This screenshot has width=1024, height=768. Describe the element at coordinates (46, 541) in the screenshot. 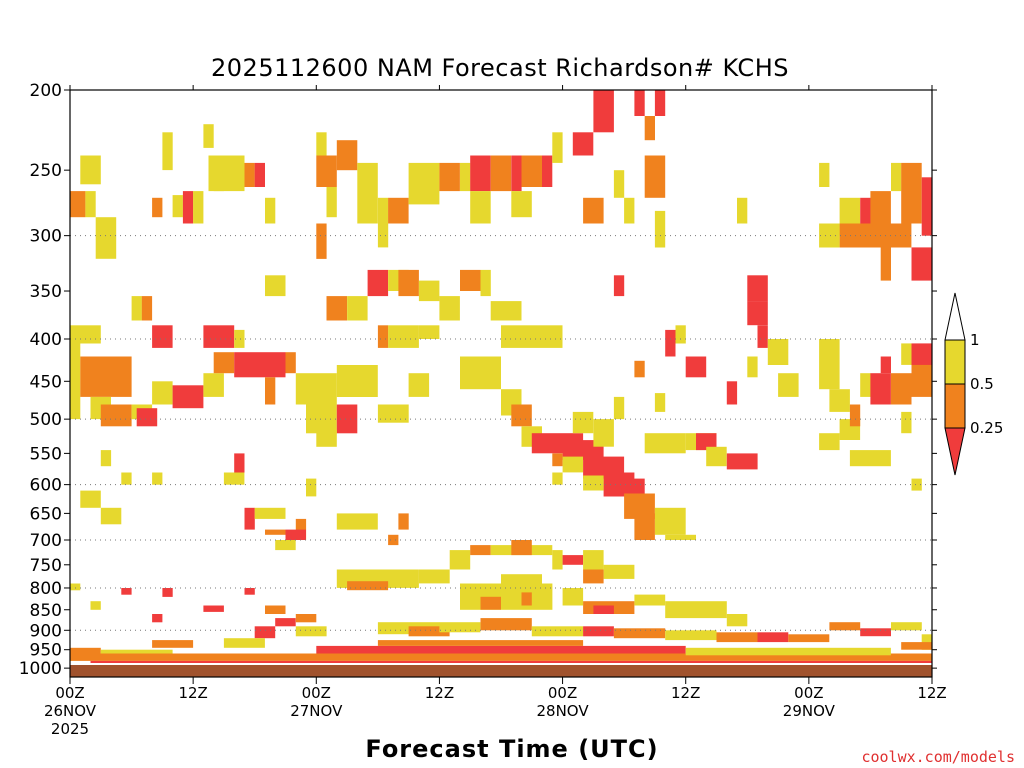

I see `y-tick-label-700: 700` at that location.